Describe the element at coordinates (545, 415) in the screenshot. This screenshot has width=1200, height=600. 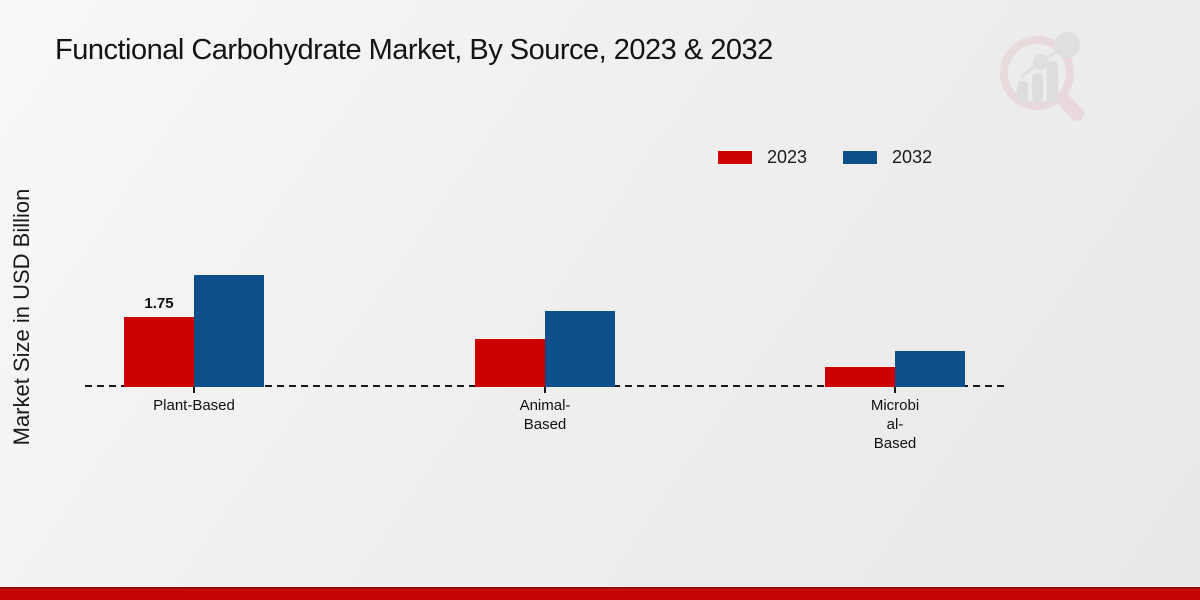
I see `x-tick-label-Animal-Based: Animal- Based` at that location.